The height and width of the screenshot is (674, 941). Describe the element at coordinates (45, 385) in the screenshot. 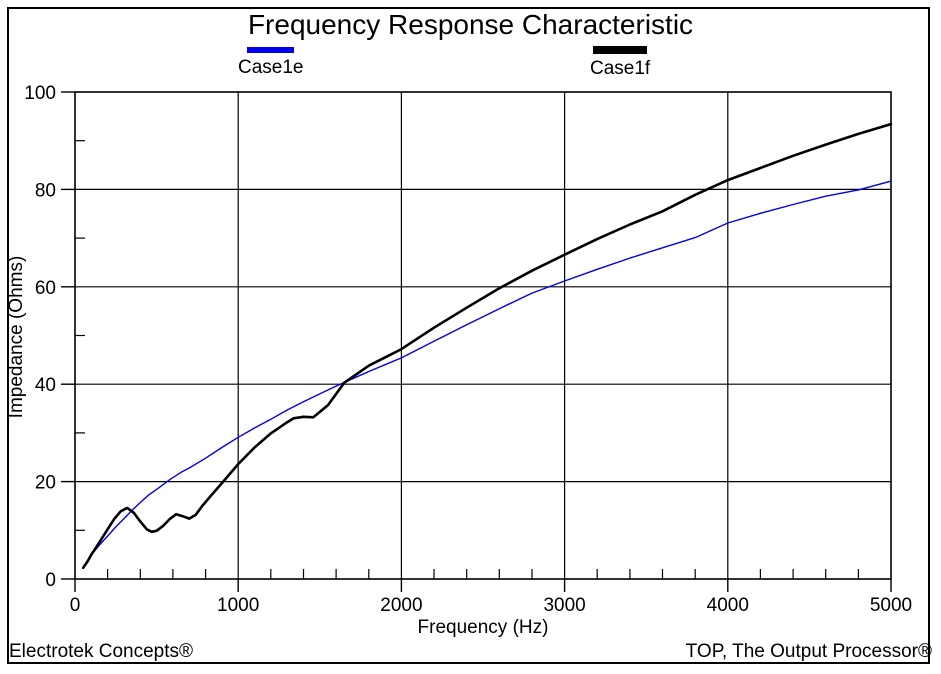

I see `y-tick-label: 40` at that location.